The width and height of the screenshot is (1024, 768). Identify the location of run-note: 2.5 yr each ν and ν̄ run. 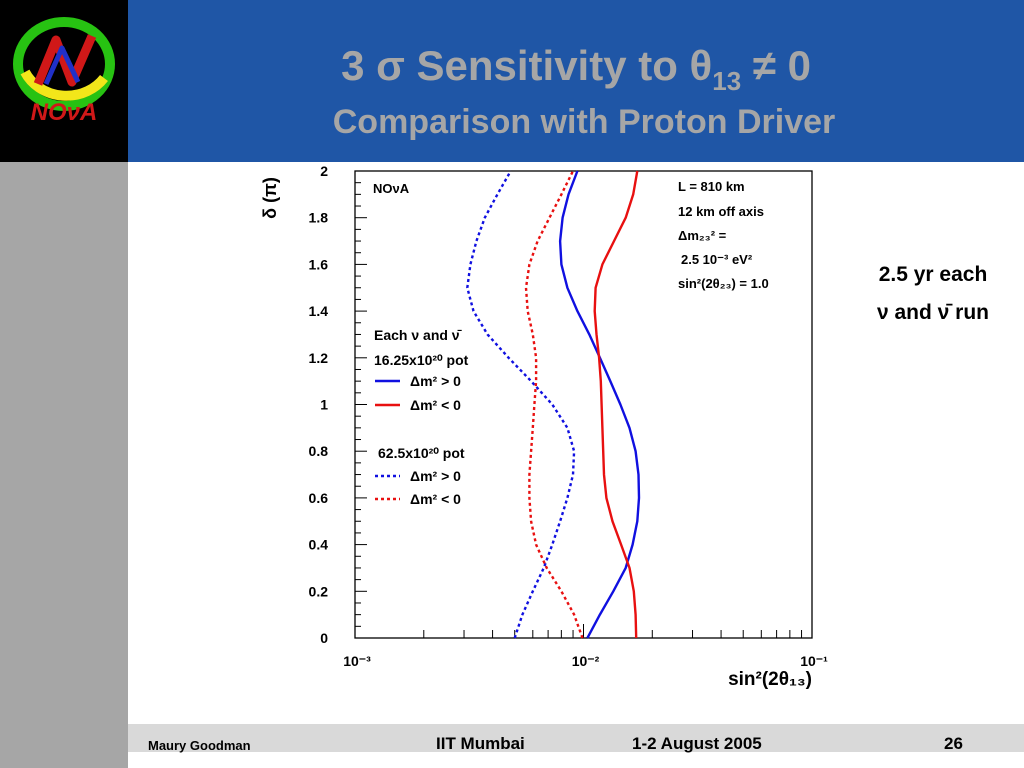
(933, 294).